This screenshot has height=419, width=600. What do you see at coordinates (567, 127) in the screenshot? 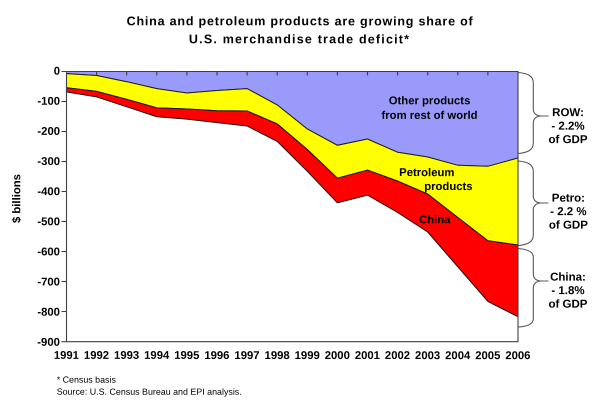
I see `svg-text: - 2.2%` at bounding box center [567, 127].